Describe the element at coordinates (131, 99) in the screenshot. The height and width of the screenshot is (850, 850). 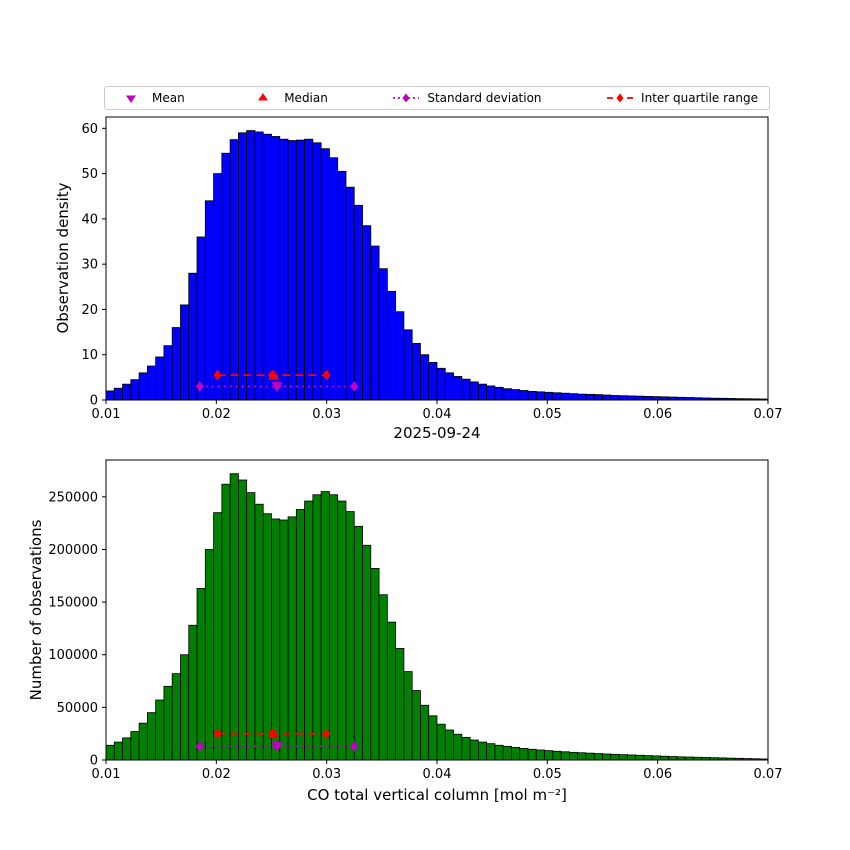
I see `mean-triangle-down-icon` at that location.